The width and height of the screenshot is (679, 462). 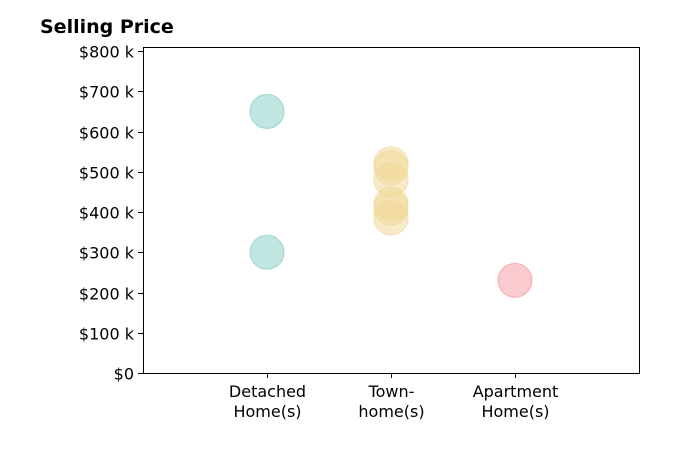 What do you see at coordinates (107, 92) in the screenshot?
I see `y-tick-label: $700 k` at bounding box center [107, 92].